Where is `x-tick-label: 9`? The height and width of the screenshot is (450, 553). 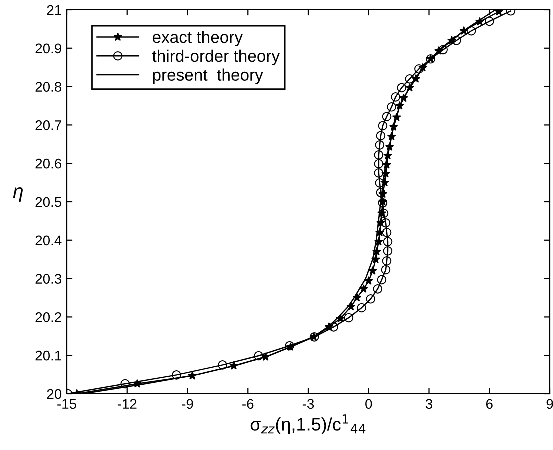
x-tick-label: 9 is located at coordinates (549, 404).